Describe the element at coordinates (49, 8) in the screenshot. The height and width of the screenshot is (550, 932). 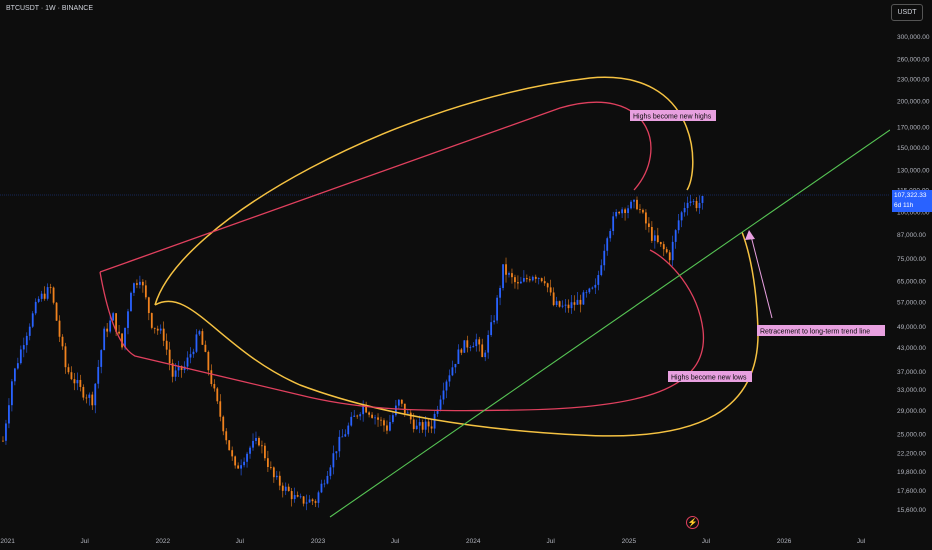
I see `symbol-header: BTCUSDT · 1W · BINANCE` at that location.